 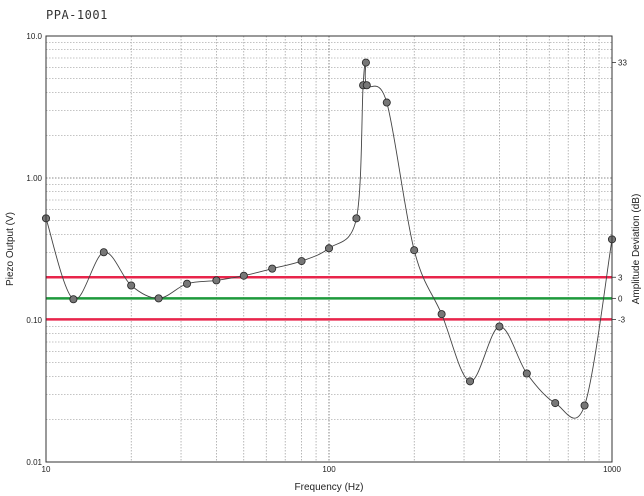 What do you see at coordinates (329, 487) in the screenshot?
I see `x-axis-label: Frequency (Hz)` at bounding box center [329, 487].